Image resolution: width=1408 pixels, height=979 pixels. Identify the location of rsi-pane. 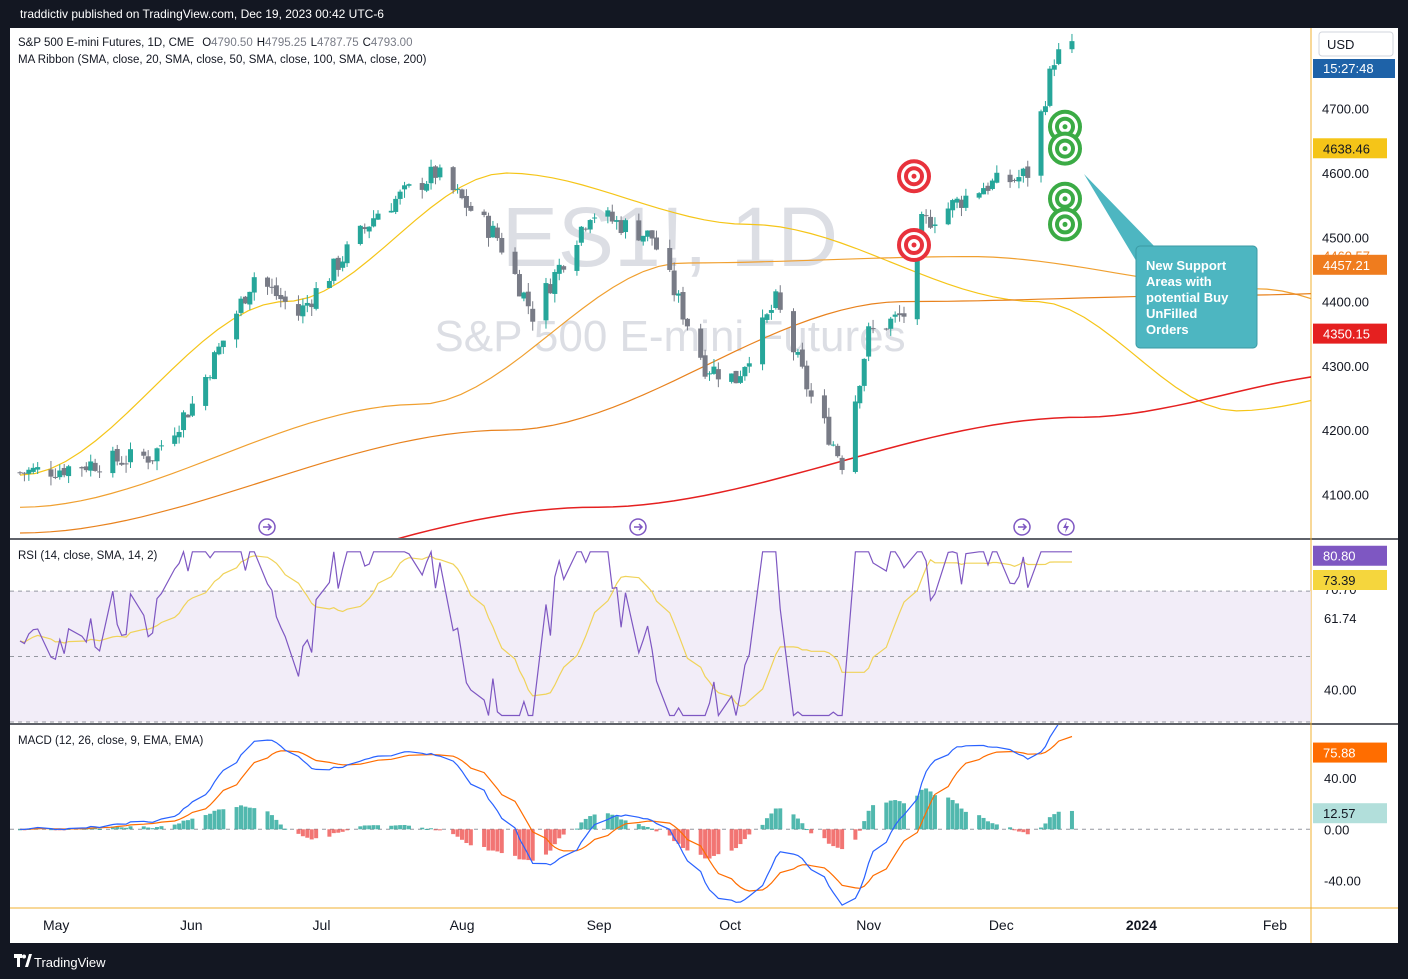
(545, 633).